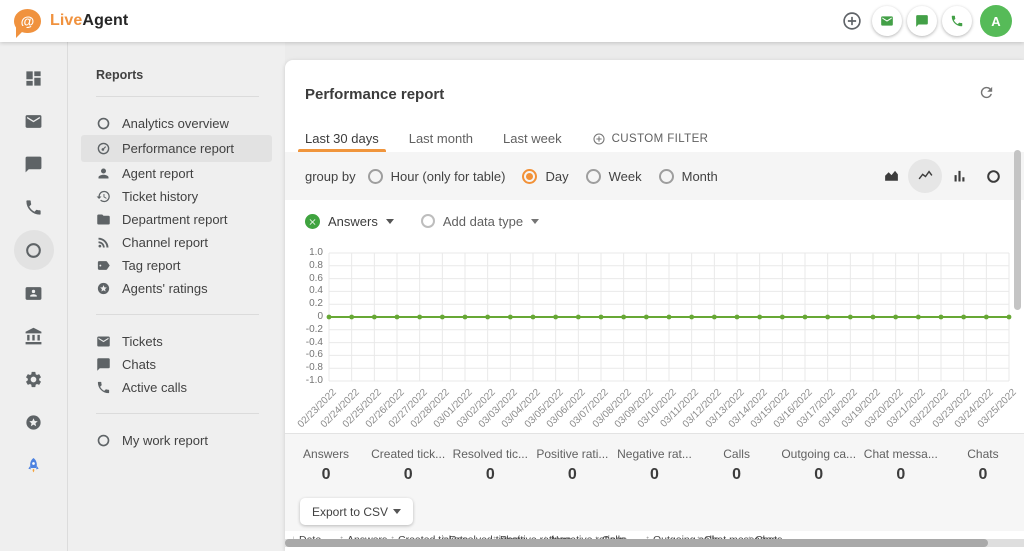 This screenshot has height=551, width=1024. I want to click on brand-name: LiveAgent, so click(89, 21).